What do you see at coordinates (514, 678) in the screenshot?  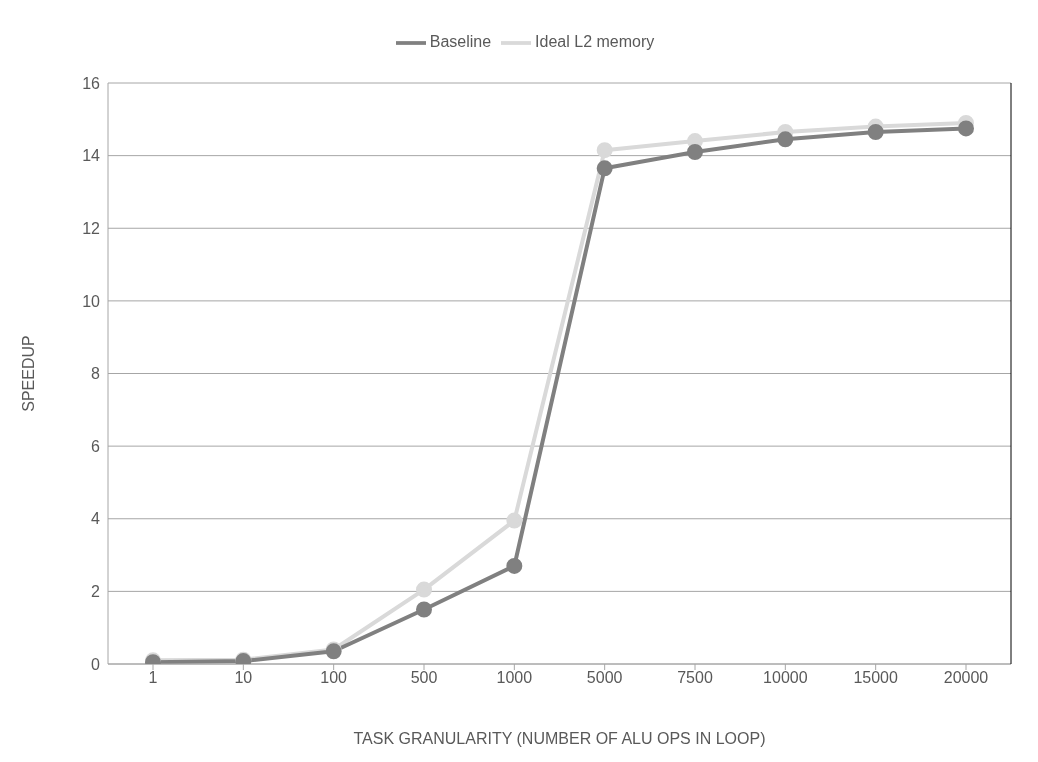 I see `x-tick-label: 1000` at bounding box center [514, 678].